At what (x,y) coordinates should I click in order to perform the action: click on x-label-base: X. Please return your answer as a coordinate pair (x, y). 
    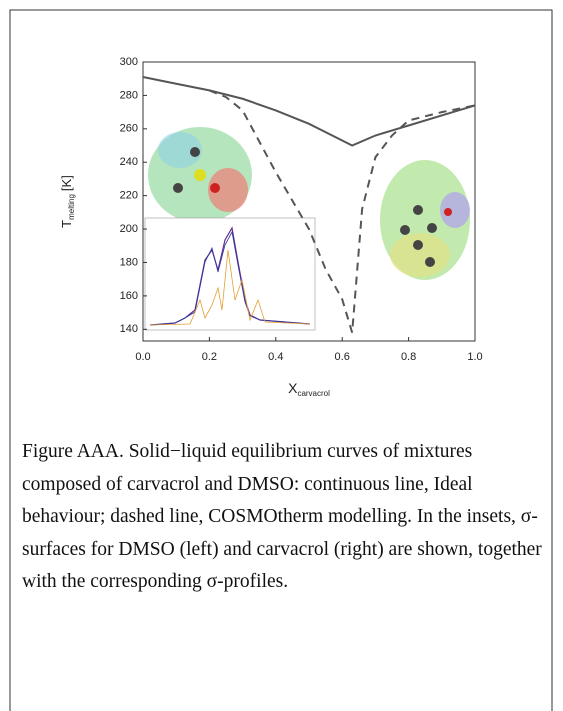
    Looking at the image, I should click on (293, 388).